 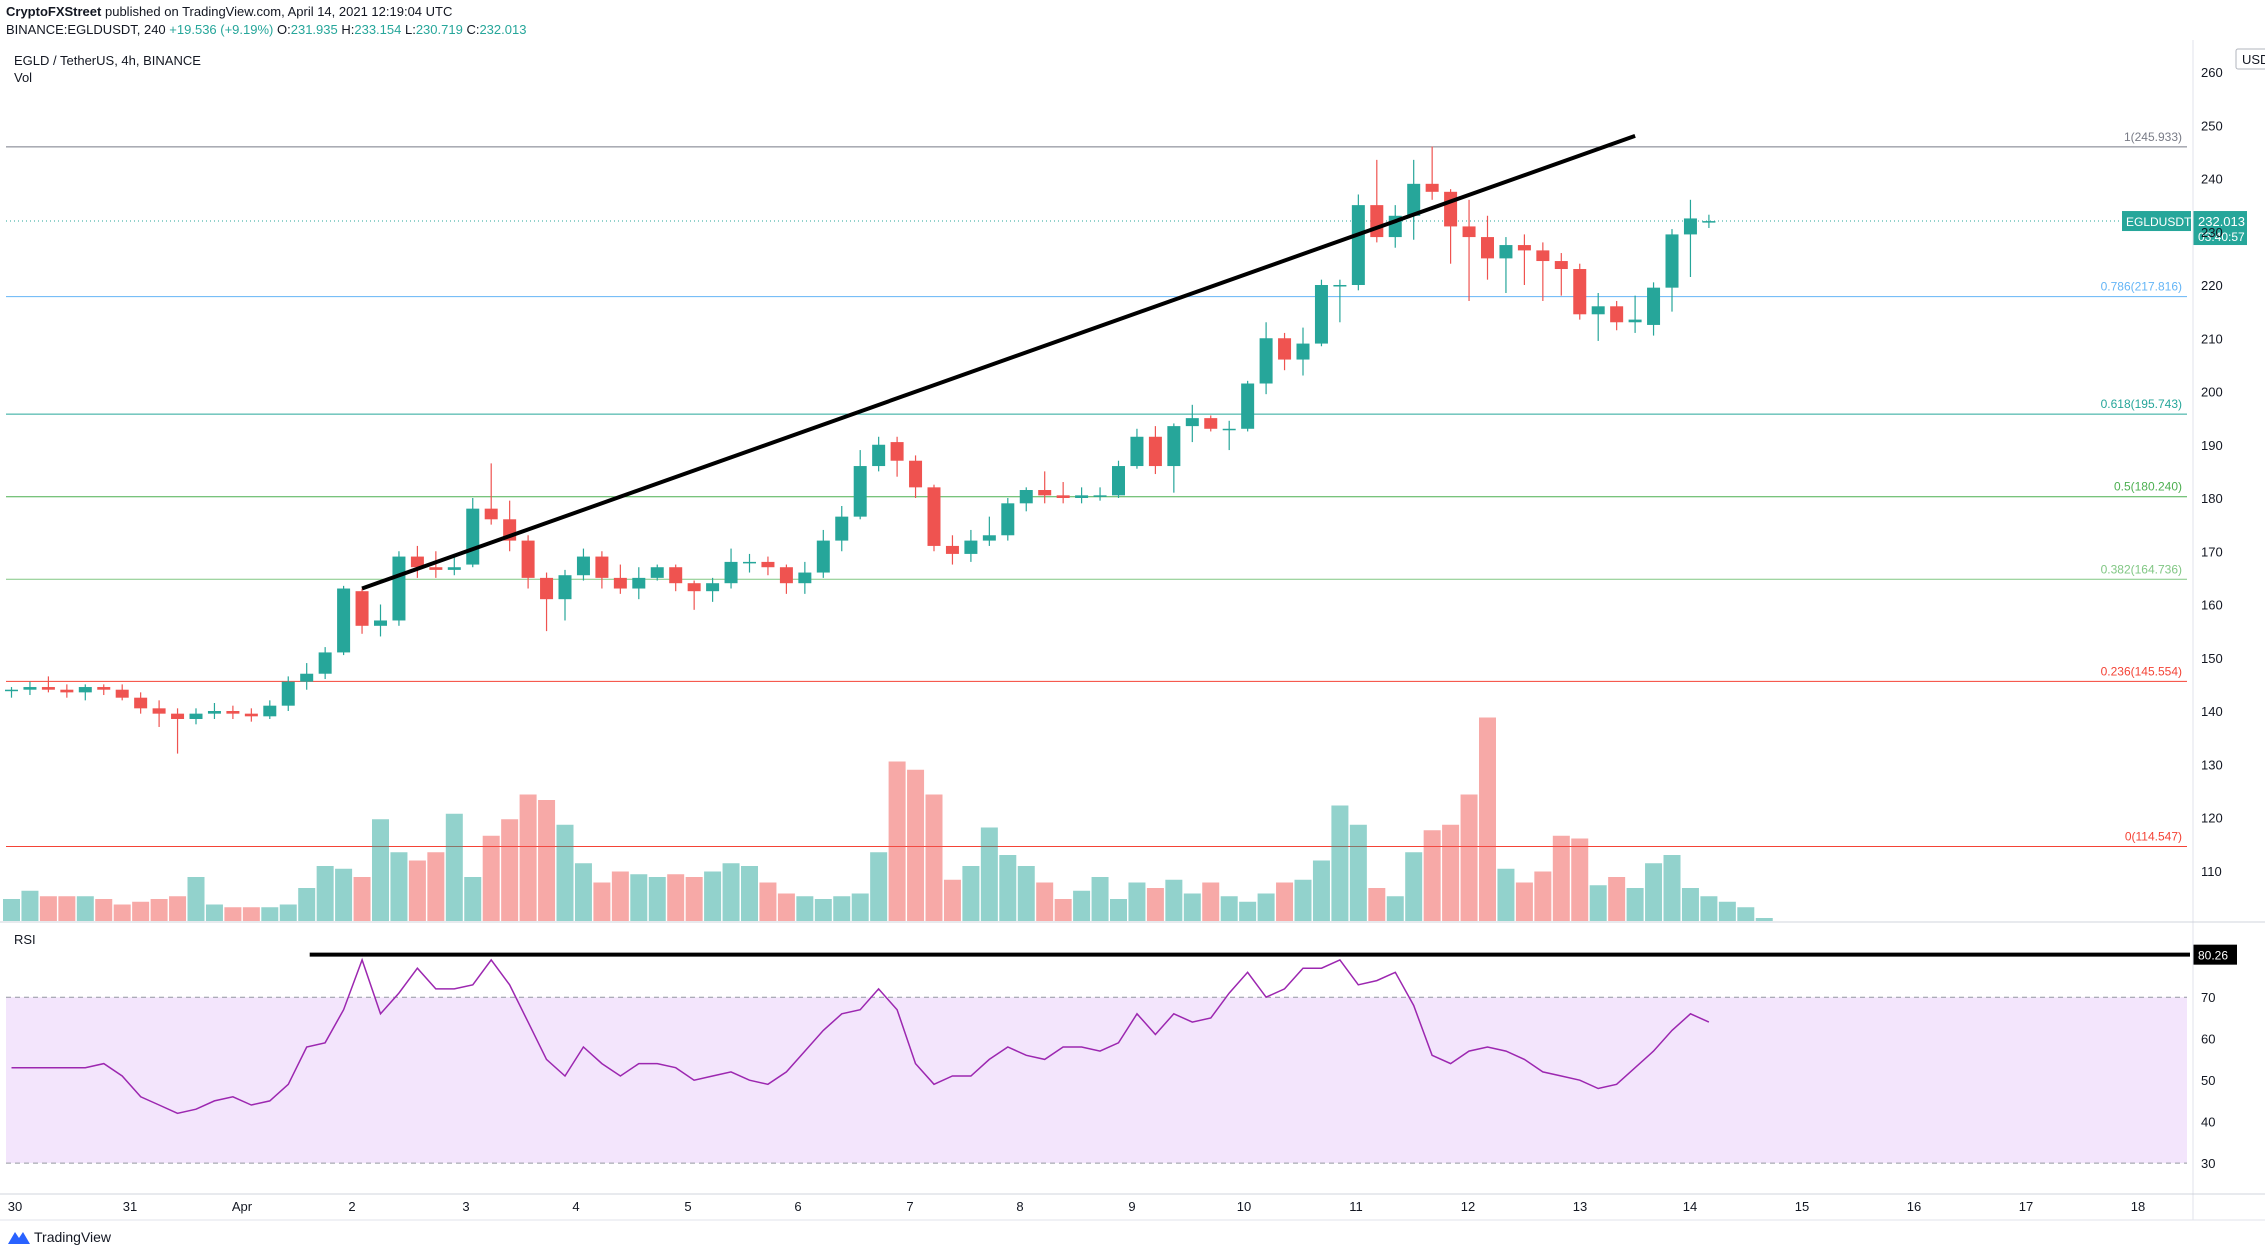 What do you see at coordinates (439, 29) in the screenshot?
I see `low-value: 230.719` at bounding box center [439, 29].